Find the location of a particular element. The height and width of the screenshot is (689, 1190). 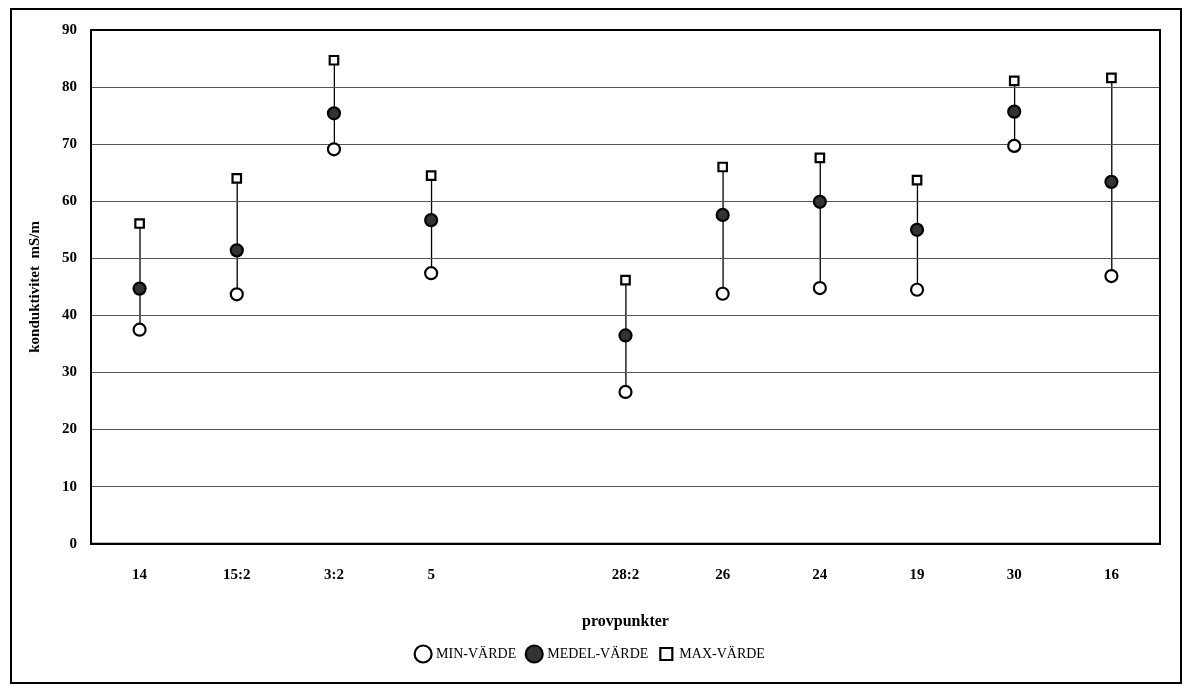

x-tick-label: 16 is located at coordinates (1111, 573).